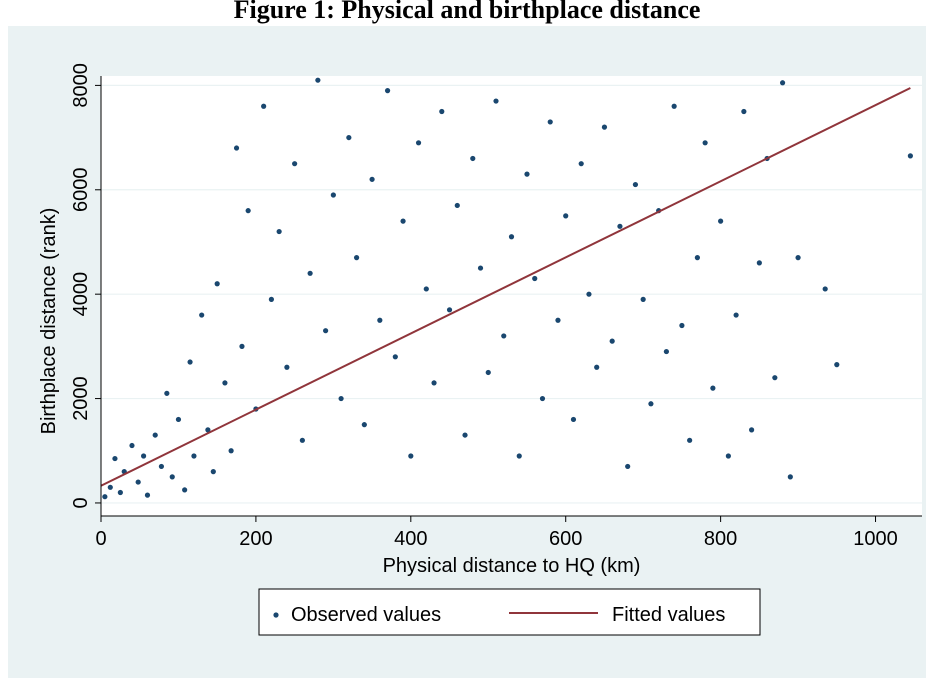 This screenshot has width=934, height=685. What do you see at coordinates (720, 539) in the screenshot?
I see `x-tick-label: 800` at bounding box center [720, 539].